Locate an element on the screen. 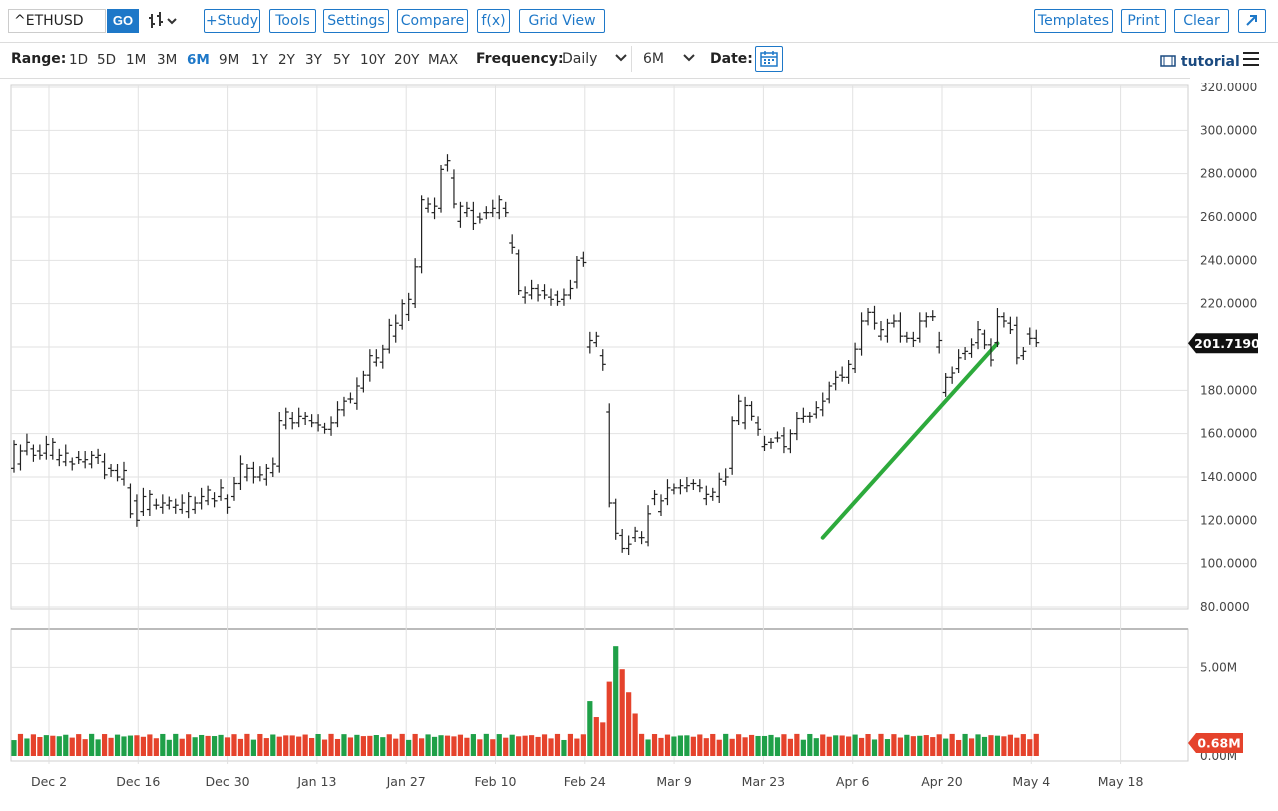  date-label: Date: is located at coordinates (731, 59).